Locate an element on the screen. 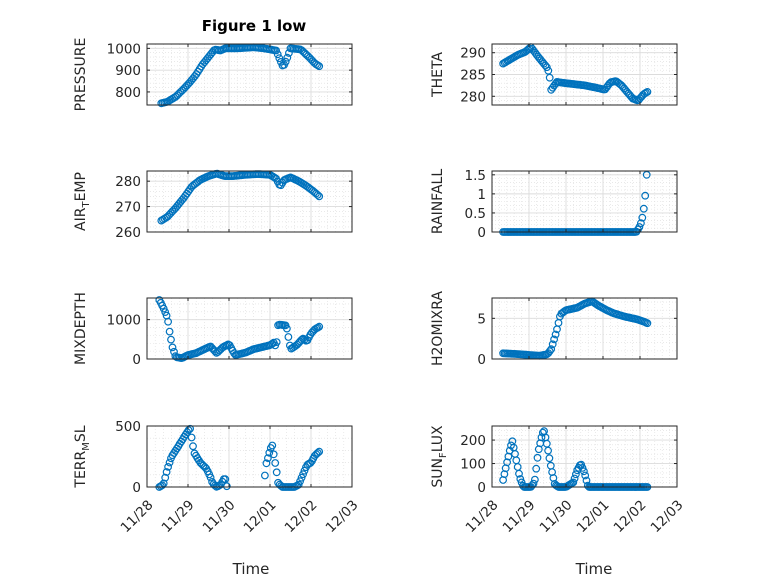  figure-title: Figure 1 low is located at coordinates (254, 26).